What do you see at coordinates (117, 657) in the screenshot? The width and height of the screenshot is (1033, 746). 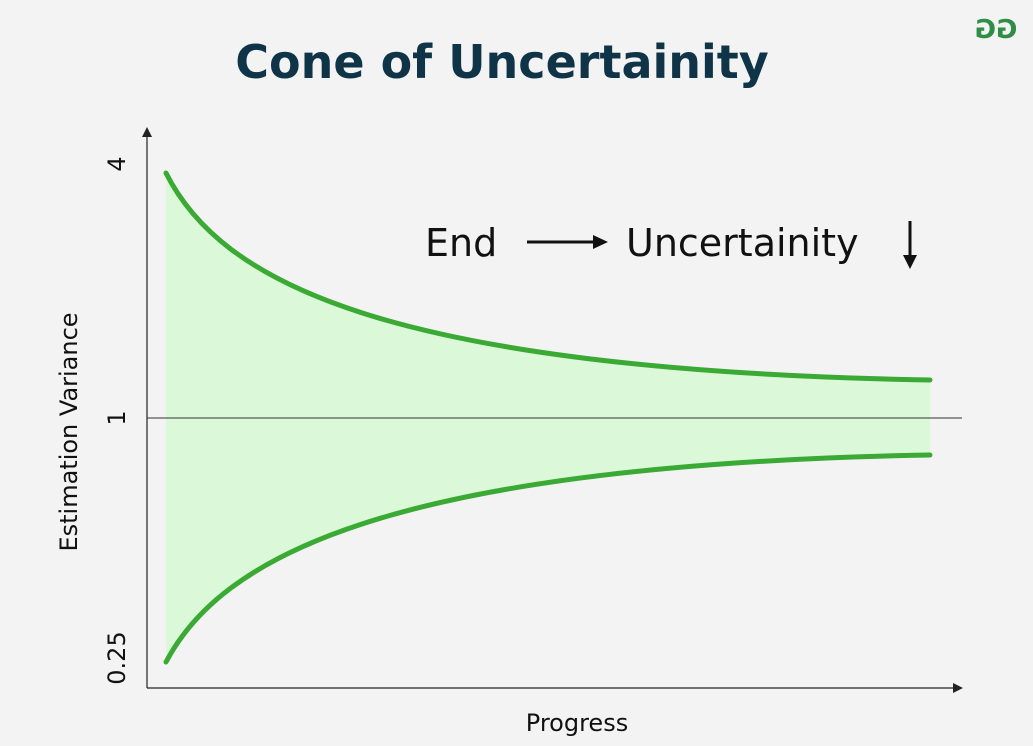 I see `y-tick-label-0-25: 0.25` at bounding box center [117, 657].